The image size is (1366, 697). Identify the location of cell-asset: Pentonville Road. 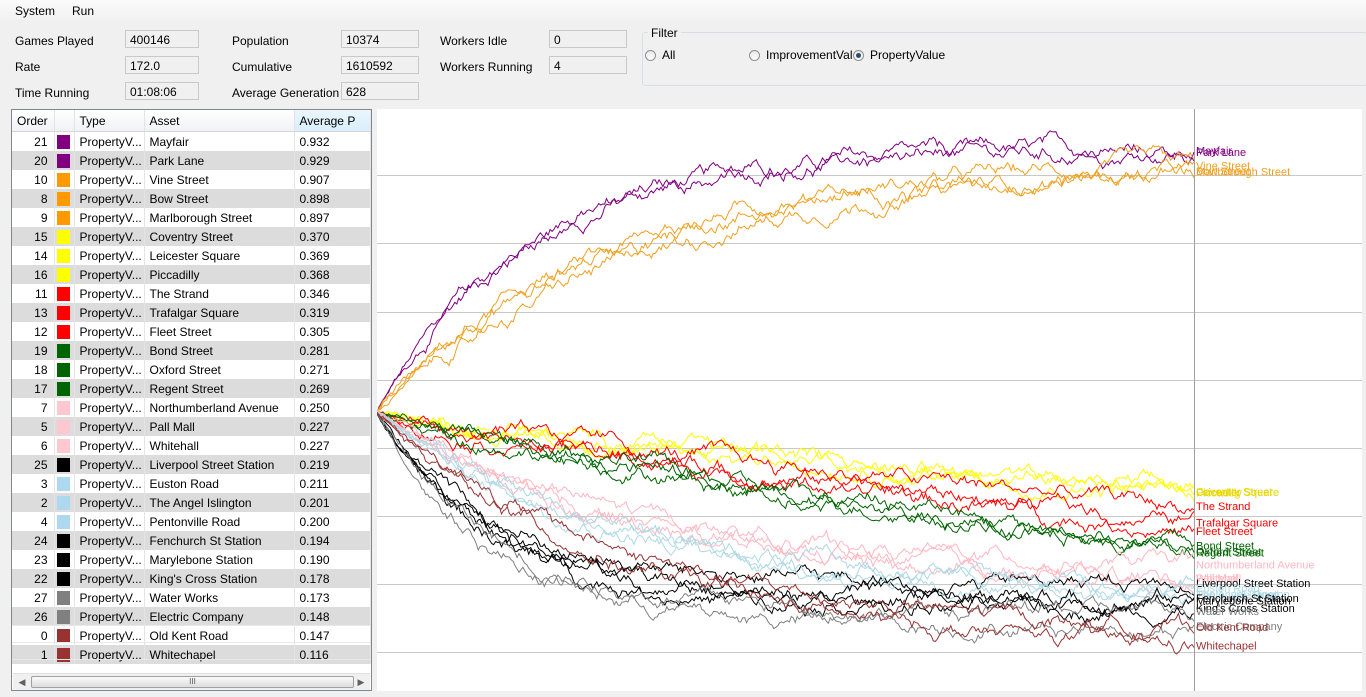
(219, 521).